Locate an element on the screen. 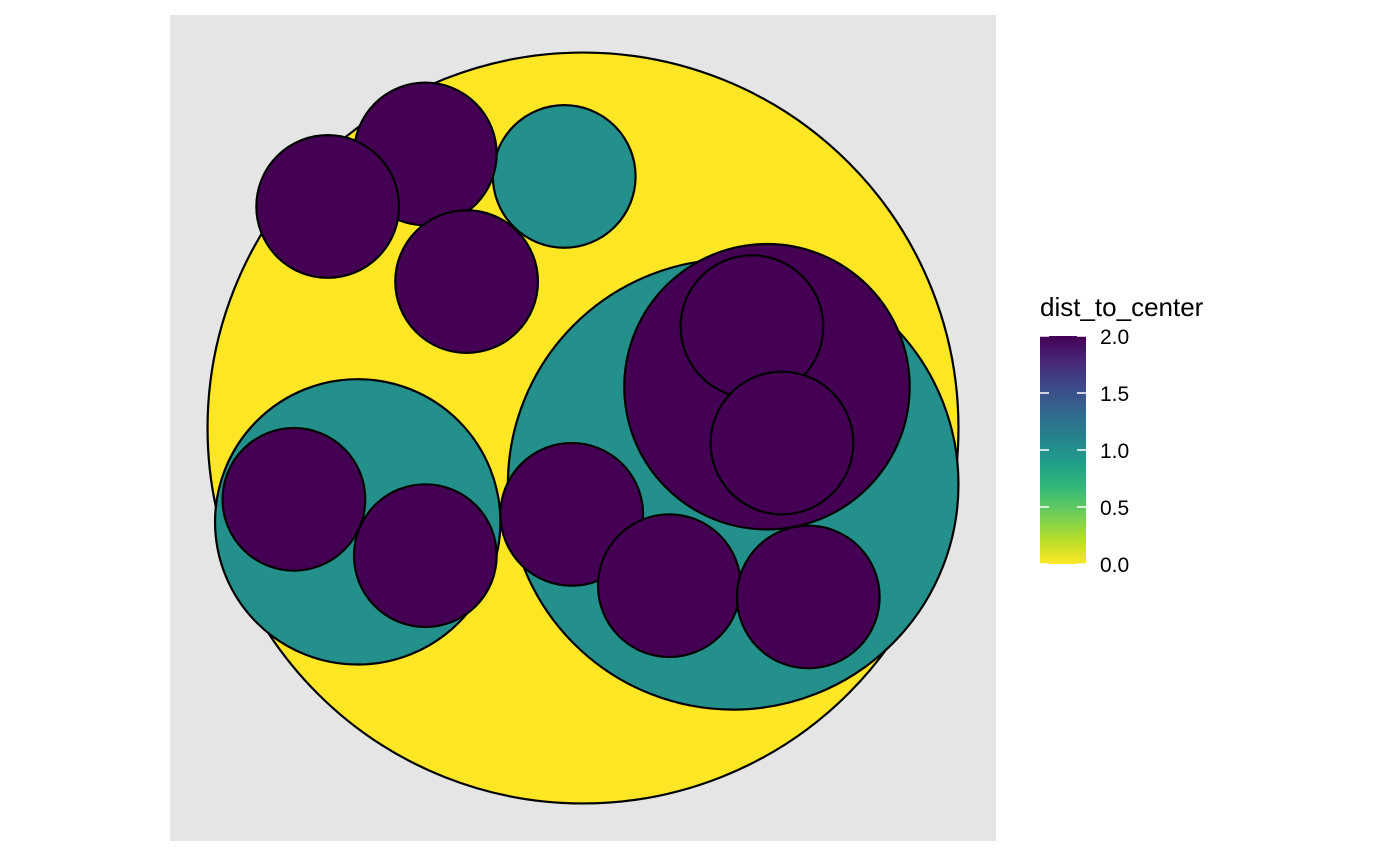  circle-g3 is located at coordinates (564, 176).